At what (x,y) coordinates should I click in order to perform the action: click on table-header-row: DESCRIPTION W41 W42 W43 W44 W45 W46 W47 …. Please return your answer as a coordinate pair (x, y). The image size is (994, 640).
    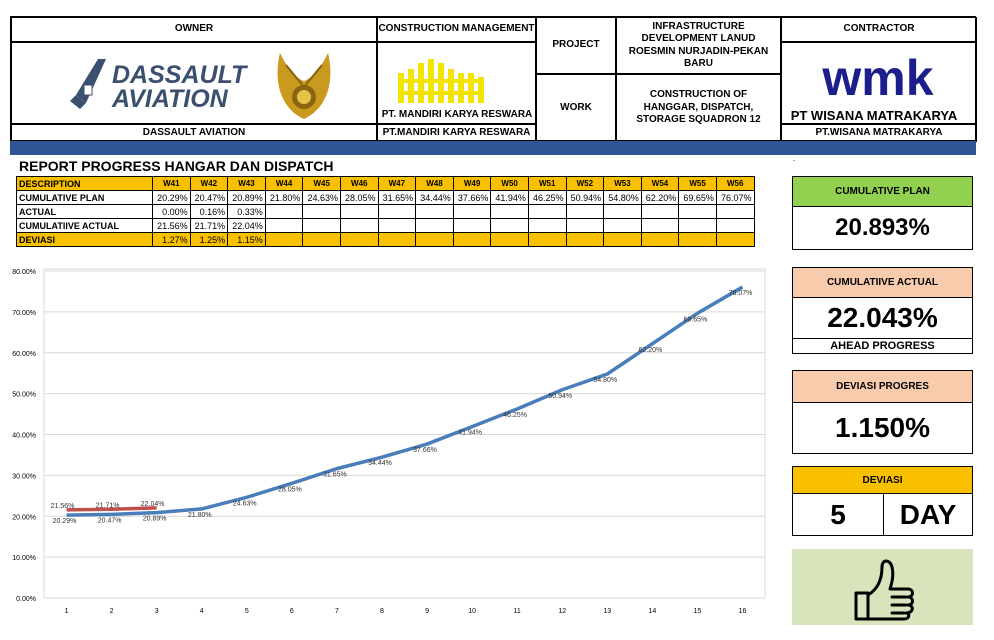
    Looking at the image, I should click on (385, 183).